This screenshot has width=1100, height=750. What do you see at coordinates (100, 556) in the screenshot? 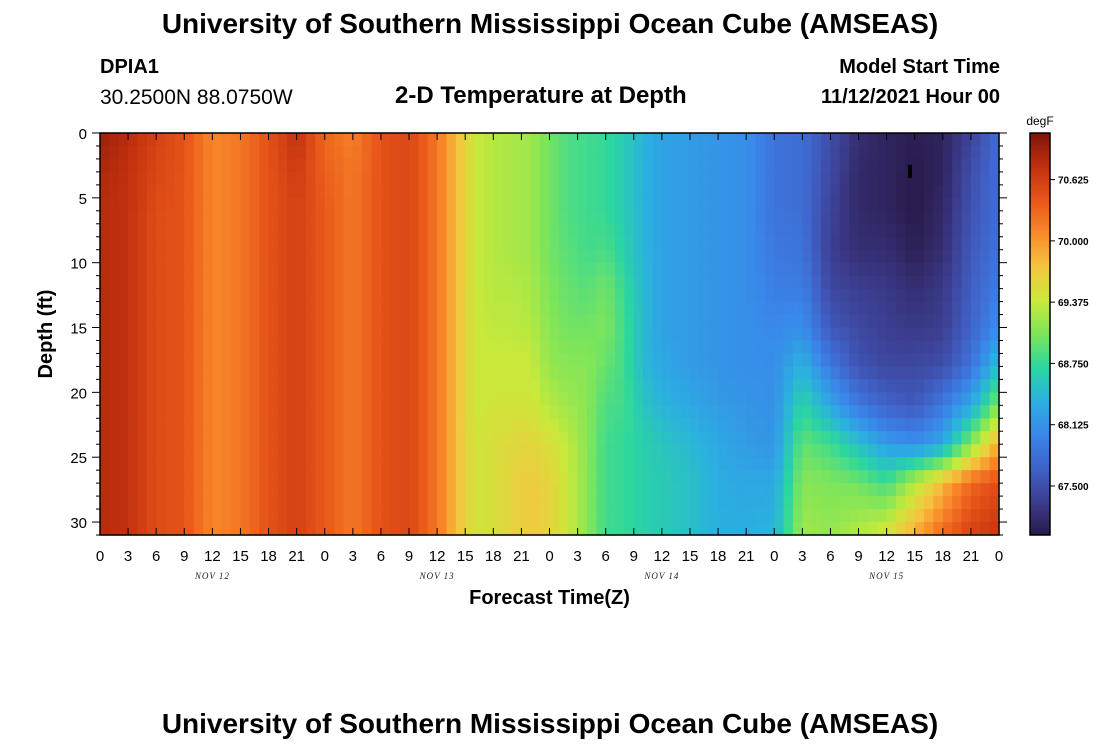
I see `x-tick-label: 0` at bounding box center [100, 556].